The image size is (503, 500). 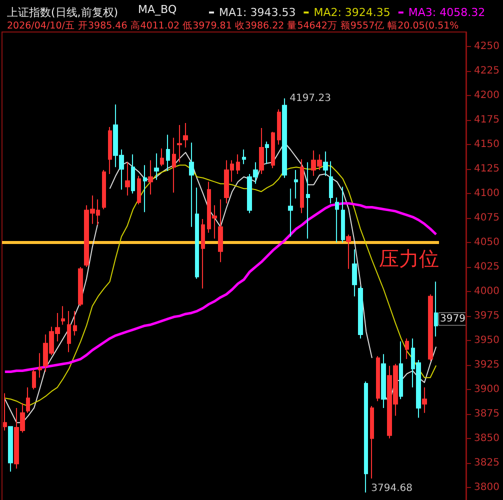 I want to click on y-tick-label: 3850, so click(x=487, y=438).